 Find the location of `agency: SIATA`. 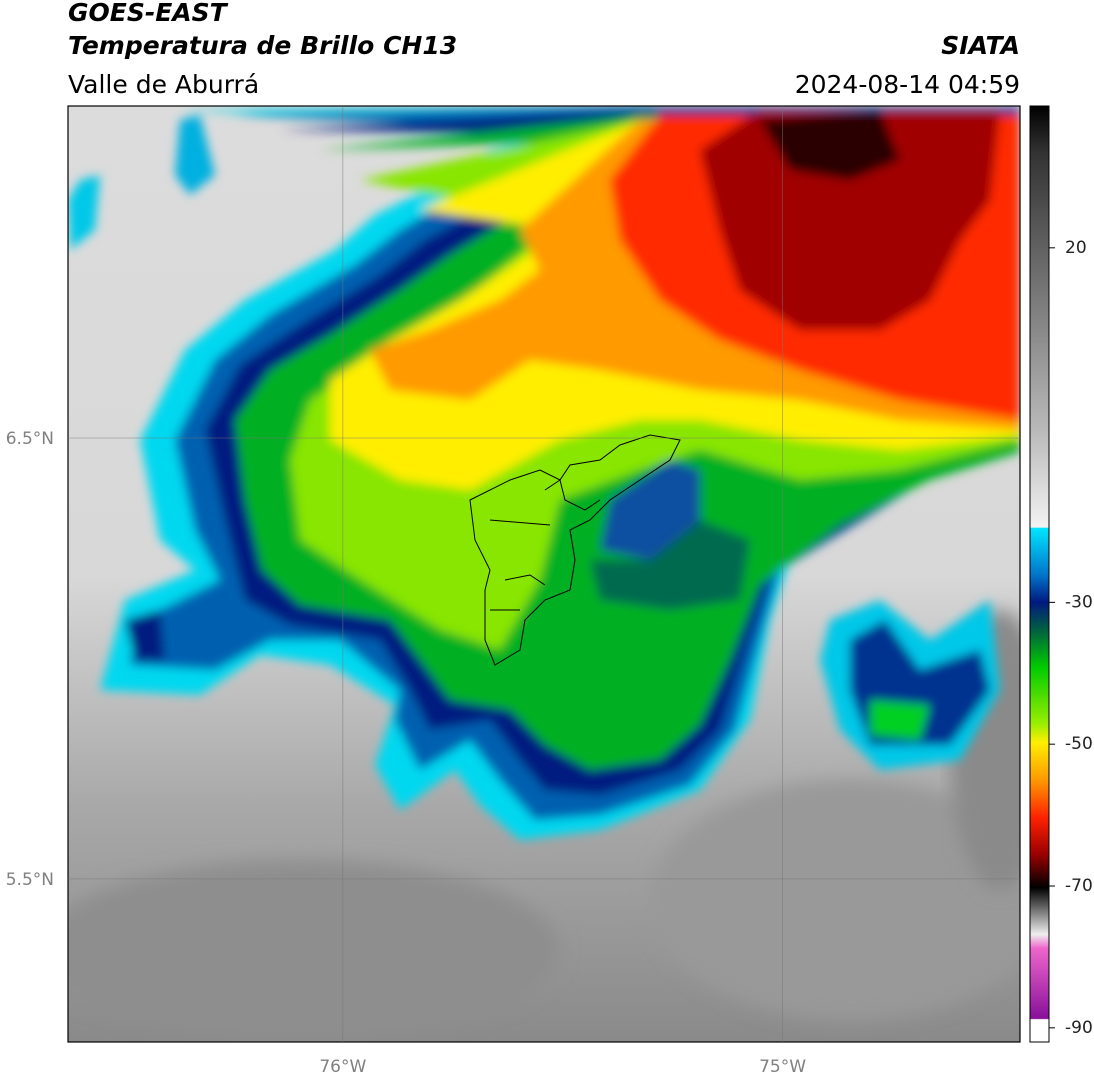

agency: SIATA is located at coordinates (980, 45).